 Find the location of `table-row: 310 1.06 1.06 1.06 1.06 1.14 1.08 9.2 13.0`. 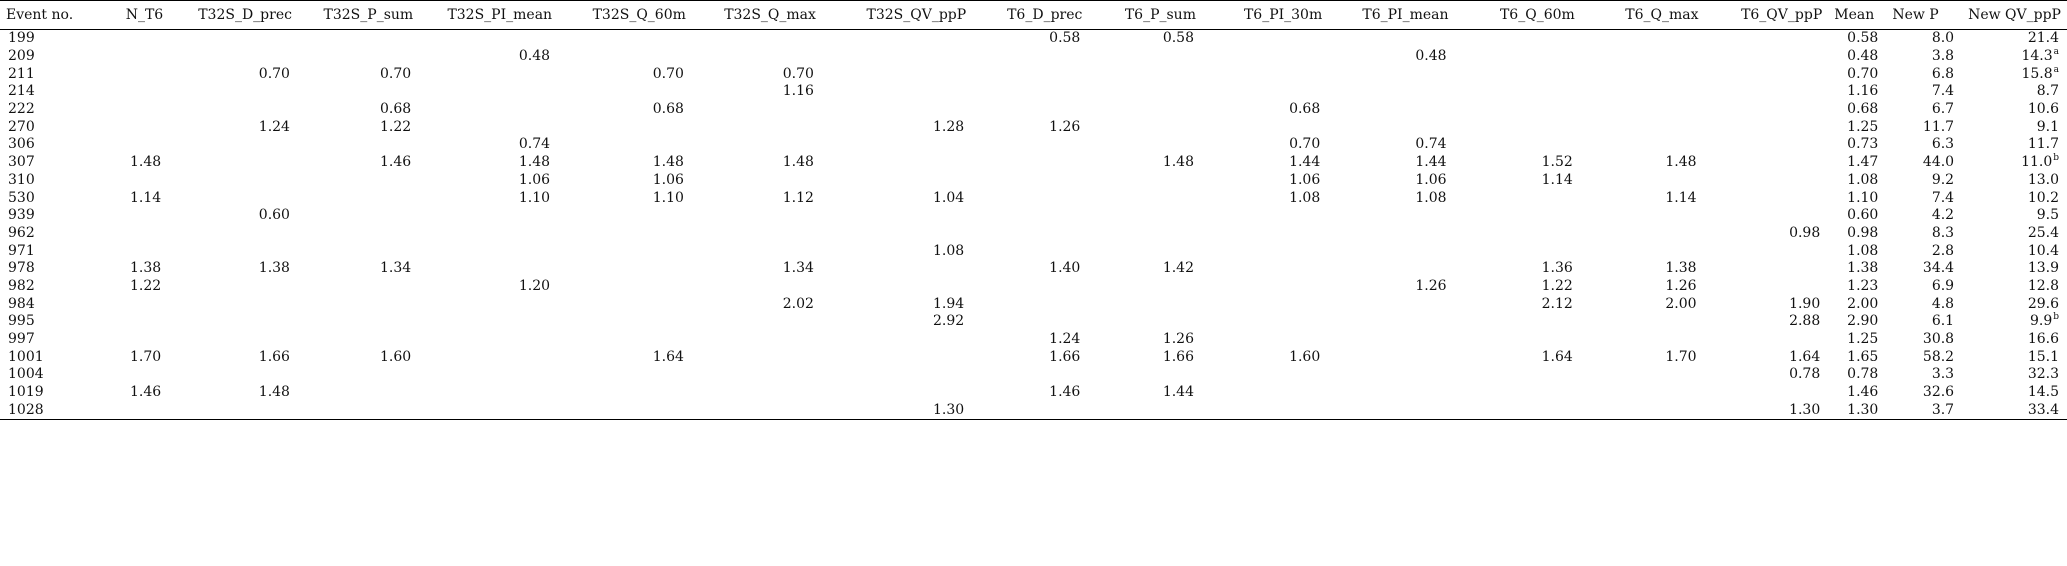

table-row: 310 1.06 1.06 1.06 1.06 1.14 1.08 9.2 13.0 is located at coordinates (1033, 181).